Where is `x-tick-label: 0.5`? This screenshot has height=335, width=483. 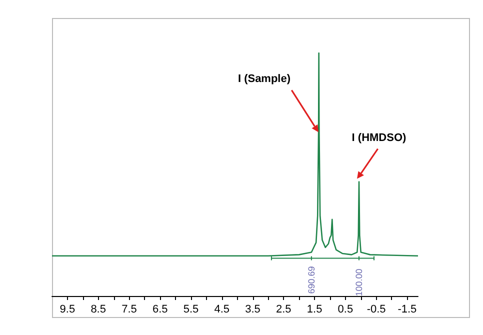
x-tick-label: 0.5 is located at coordinates (346, 310).